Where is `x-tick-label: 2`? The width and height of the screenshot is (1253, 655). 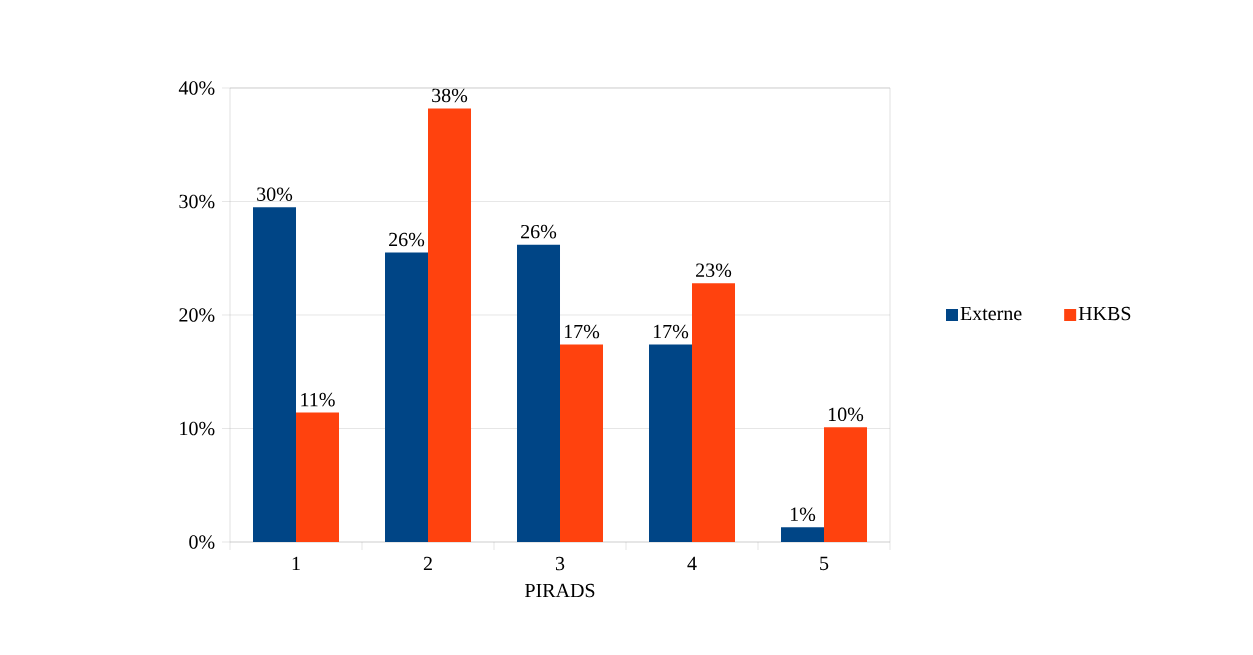
x-tick-label: 2 is located at coordinates (427, 563).